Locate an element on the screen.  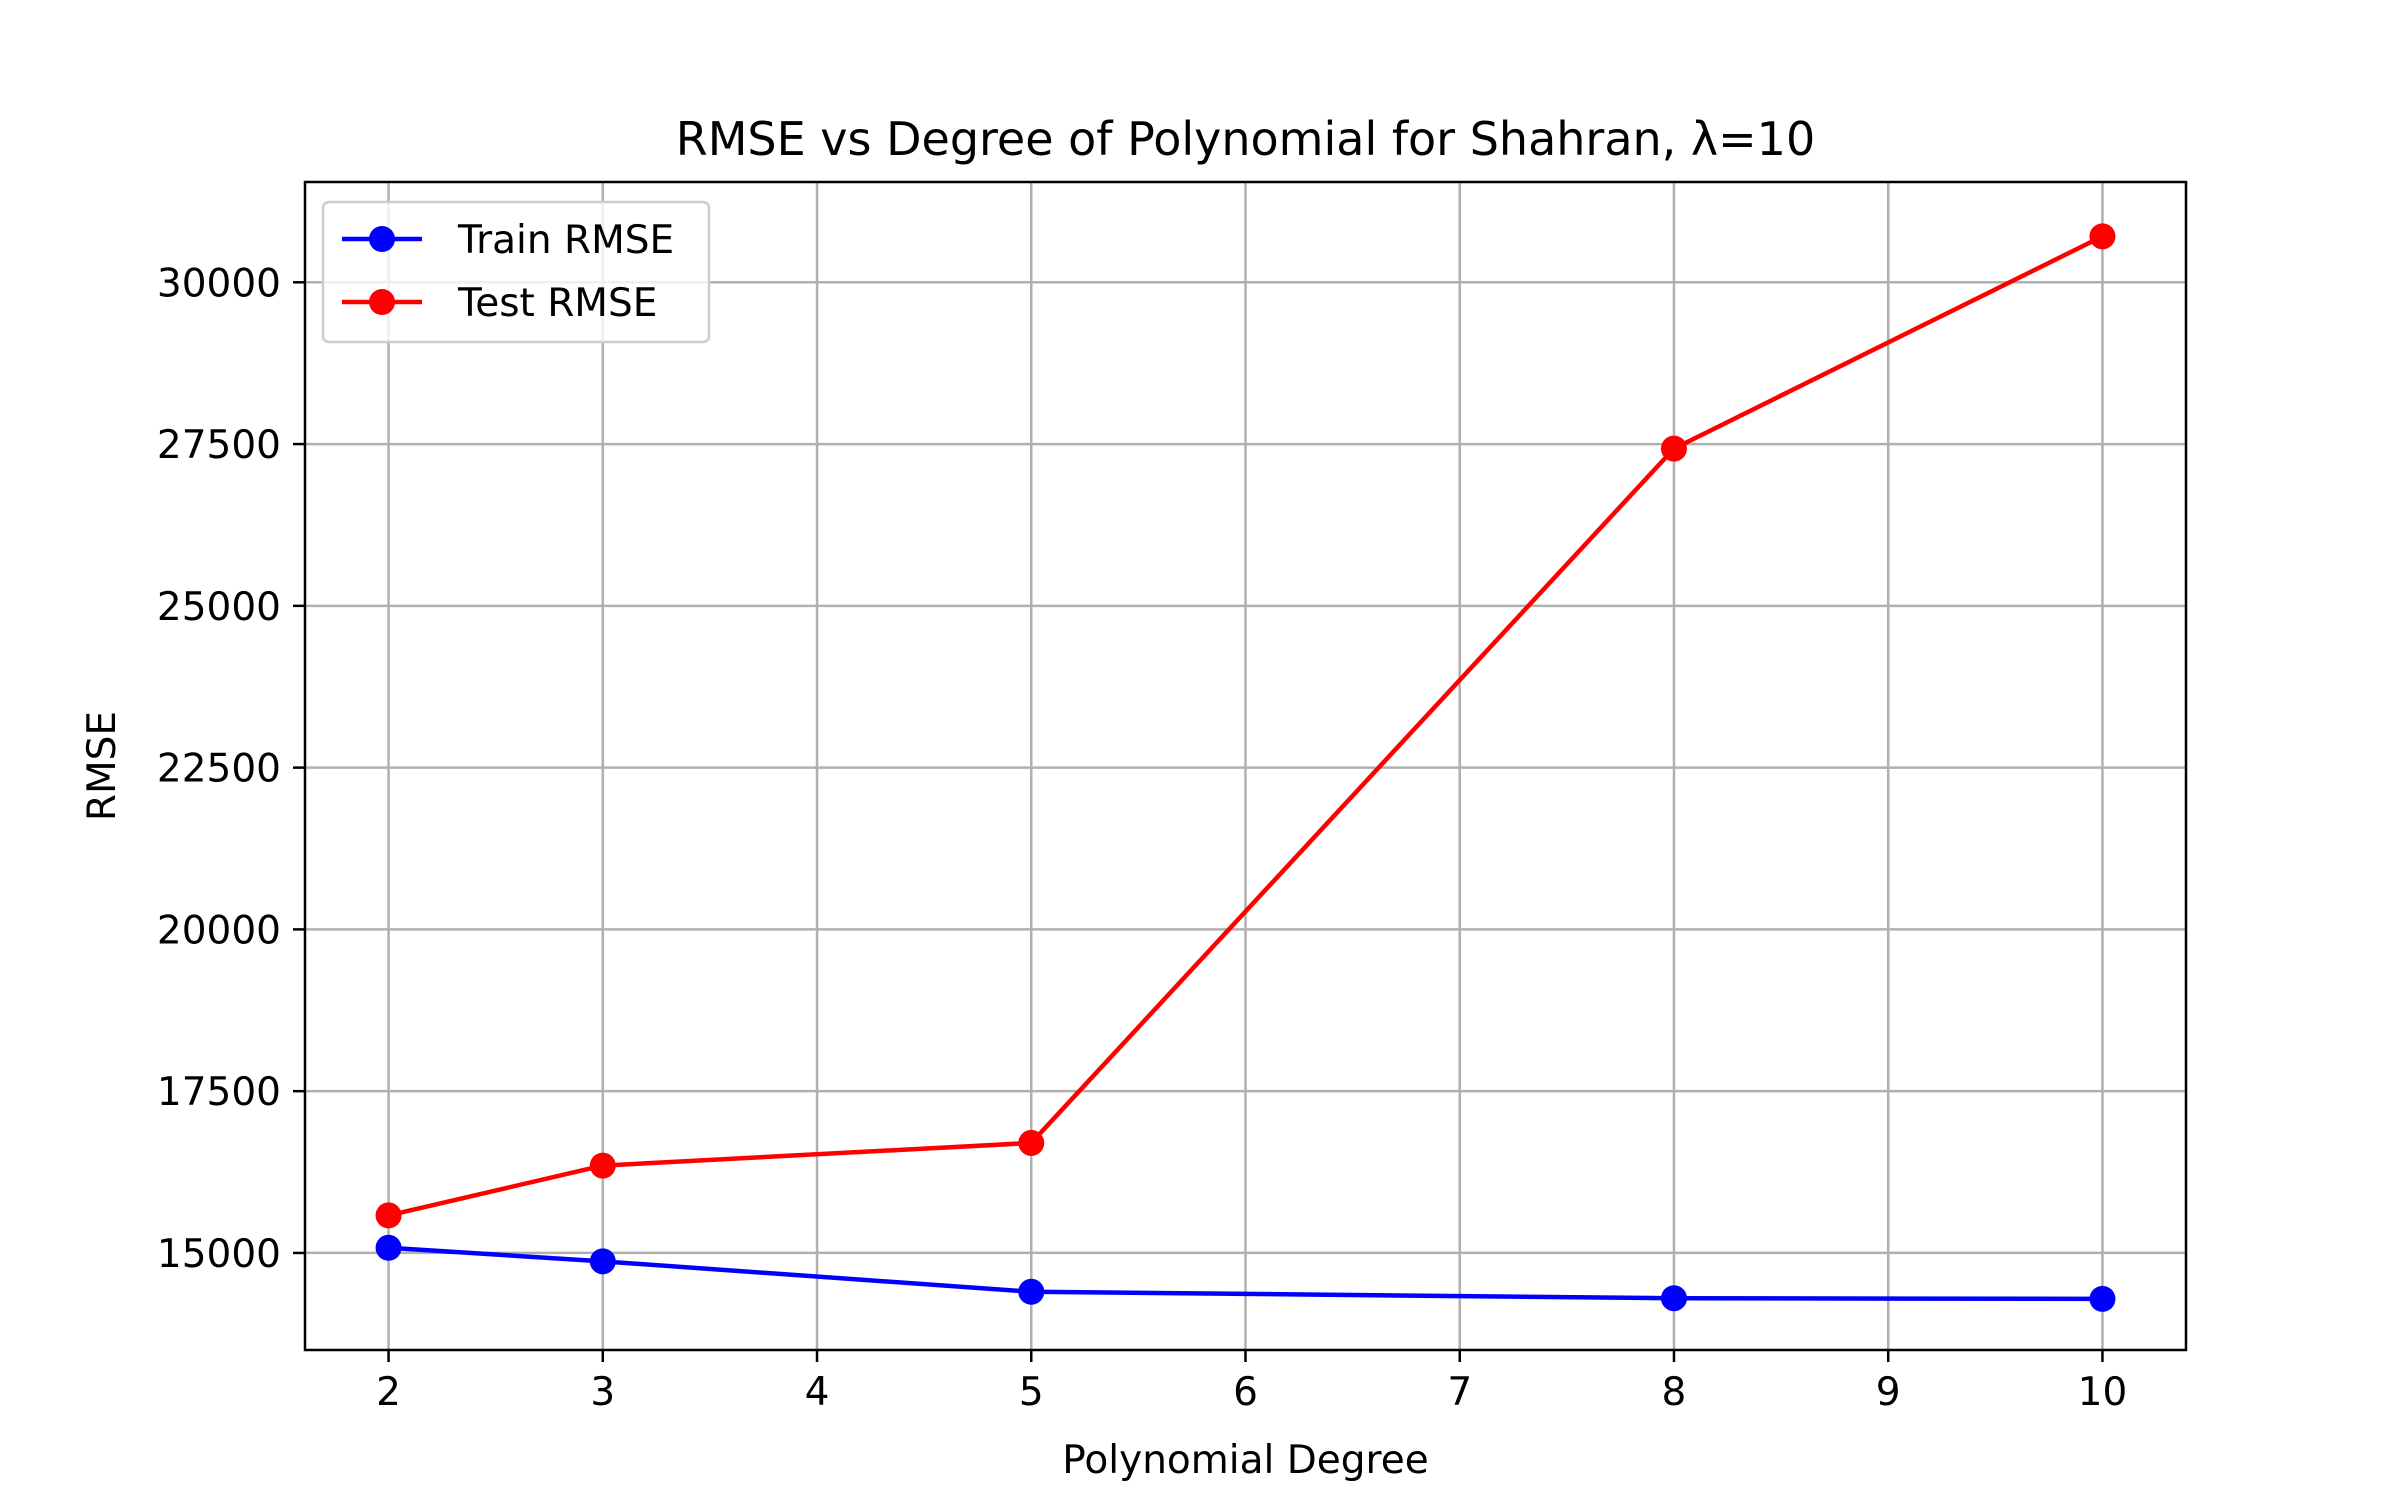
x-tick-label: 9 is located at coordinates (1888, 1392).